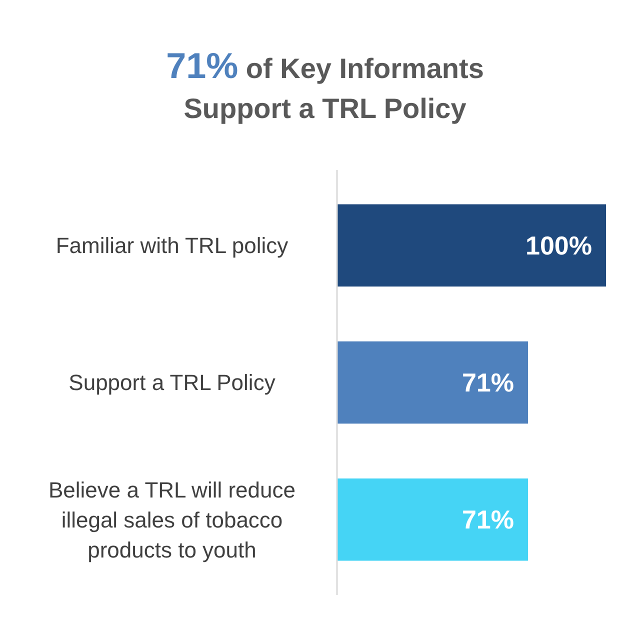 The width and height of the screenshot is (621, 617). Describe the element at coordinates (172, 245) in the screenshot. I see `y-tick-label: Familiar with TRL policy` at that location.